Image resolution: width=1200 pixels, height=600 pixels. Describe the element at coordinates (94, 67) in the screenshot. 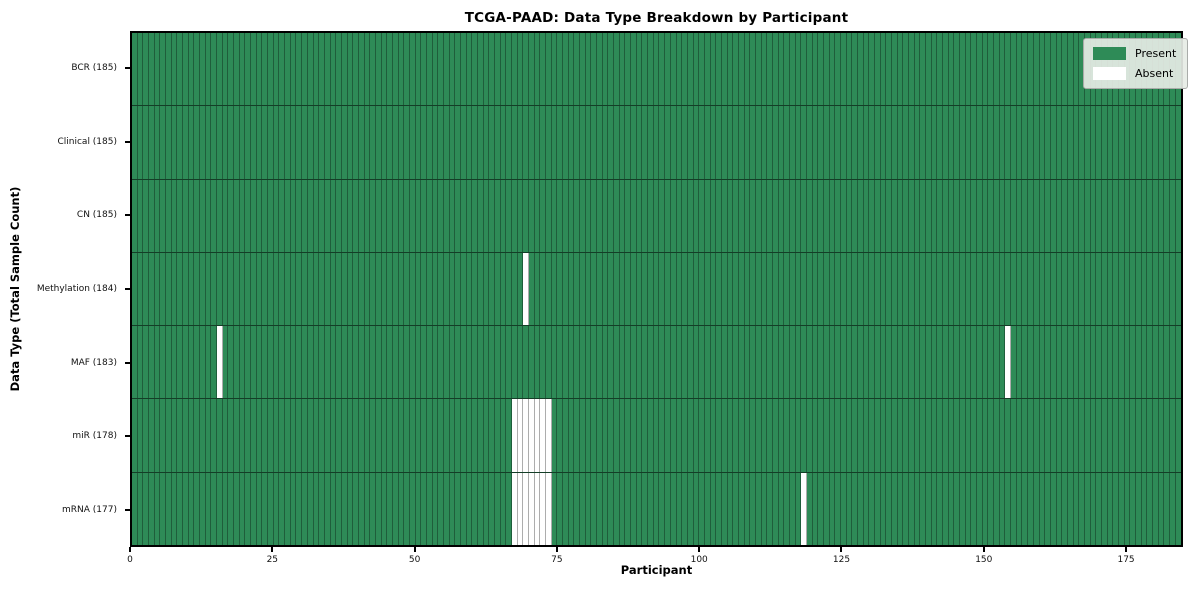

I see `y-tick-label: BCR (185)` at that location.